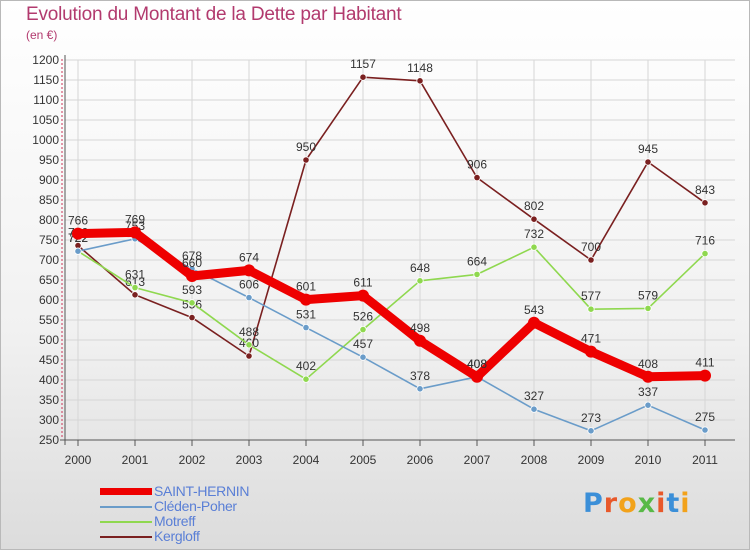 This screenshot has height=550, width=750. I want to click on data-label-saint-hernin: 769, so click(135, 219).